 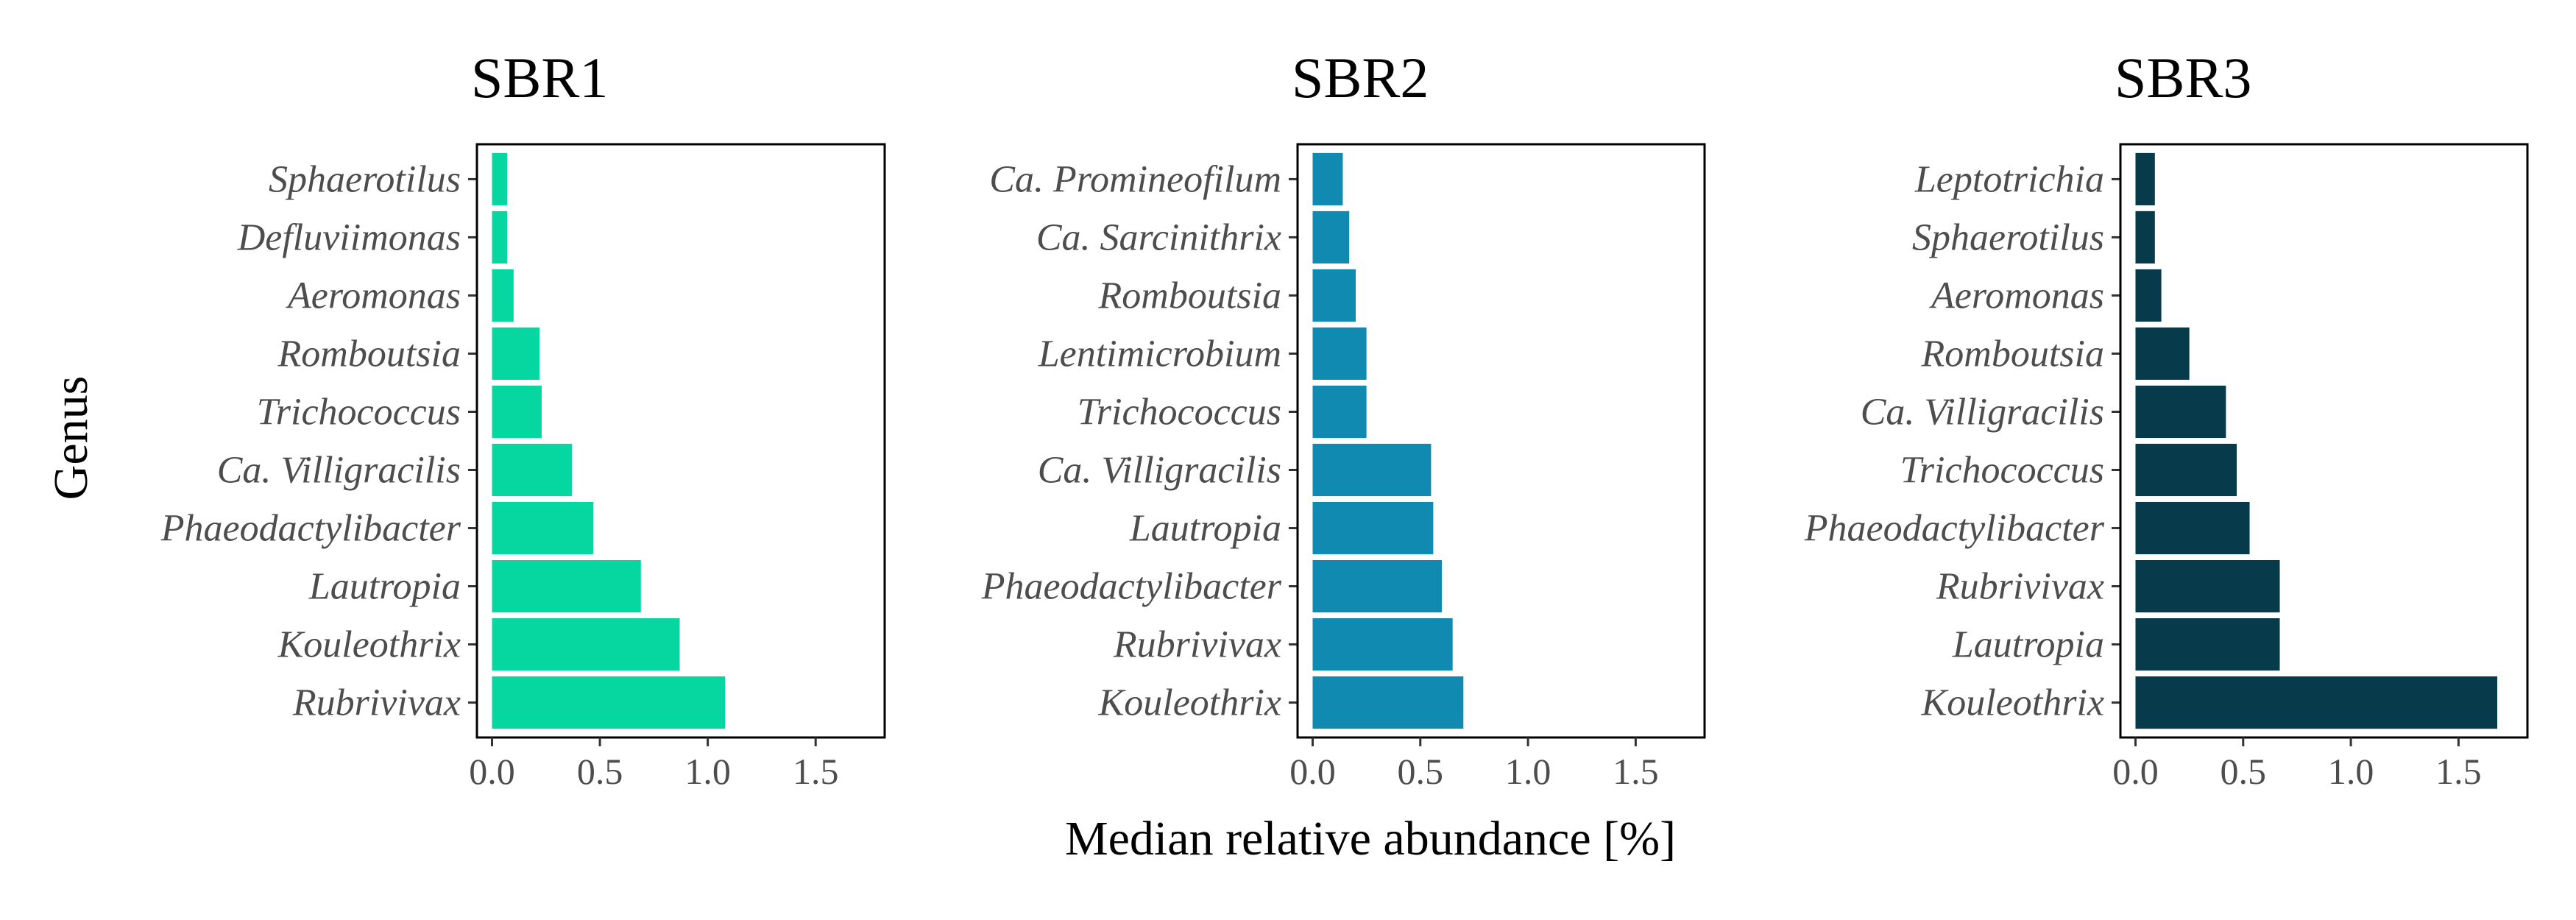 I want to click on x-axis-title: Median relative abundance [%], so click(x=1370, y=839).